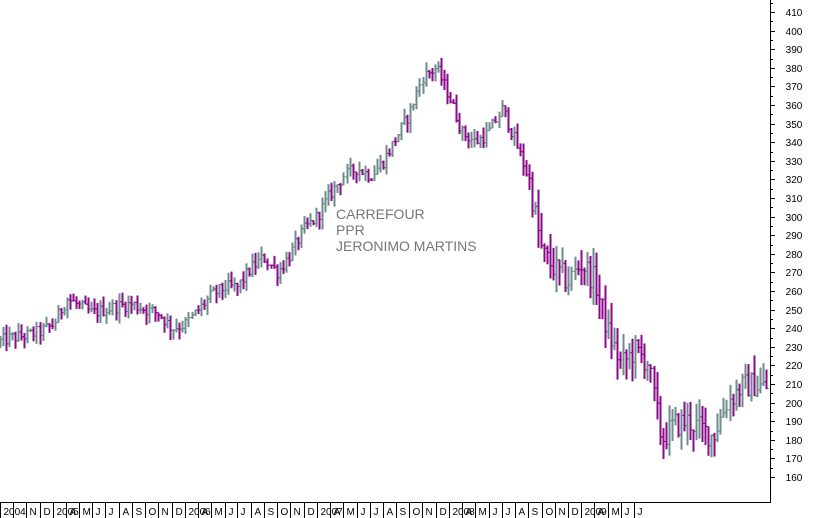 Image resolution: width=817 pixels, height=518 pixels. What do you see at coordinates (68, 512) in the screenshot?
I see `x-tick-label: 2005` at bounding box center [68, 512].